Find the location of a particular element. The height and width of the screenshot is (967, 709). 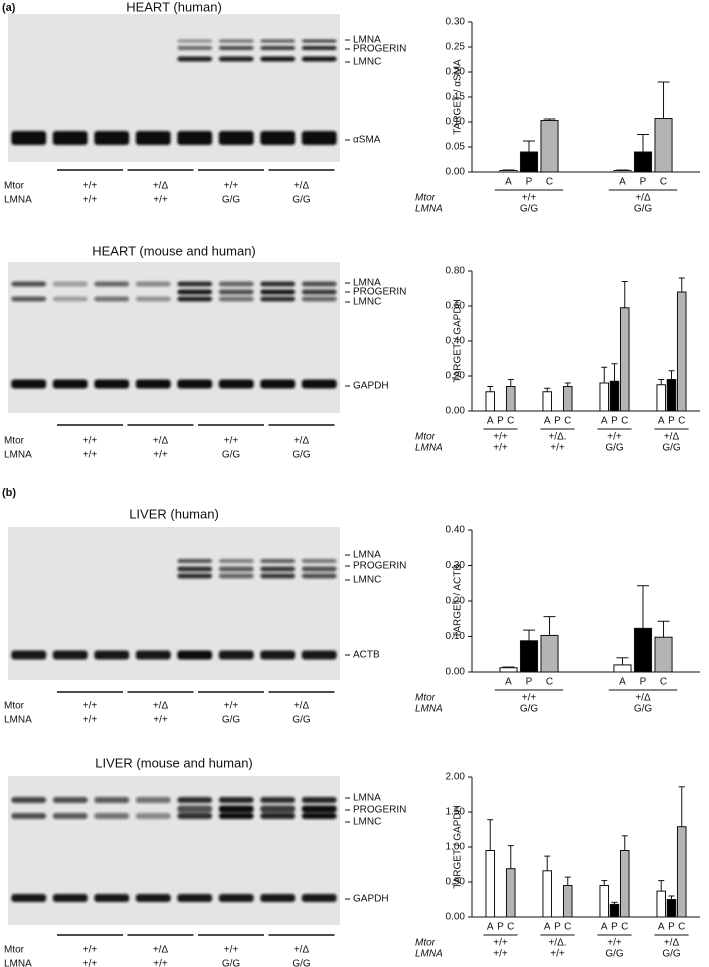

band-label: PROGERIN is located at coordinates (379, 292).